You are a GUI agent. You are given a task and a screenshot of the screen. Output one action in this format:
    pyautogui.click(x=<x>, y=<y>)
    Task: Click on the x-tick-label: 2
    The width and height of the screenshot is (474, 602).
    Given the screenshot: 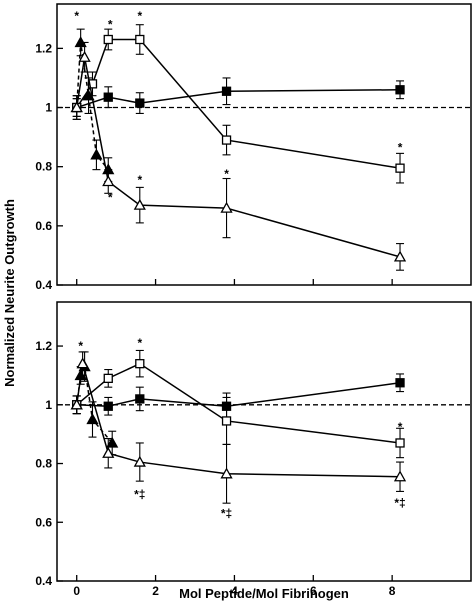 What is the action you would take?
    pyautogui.click(x=155, y=591)
    